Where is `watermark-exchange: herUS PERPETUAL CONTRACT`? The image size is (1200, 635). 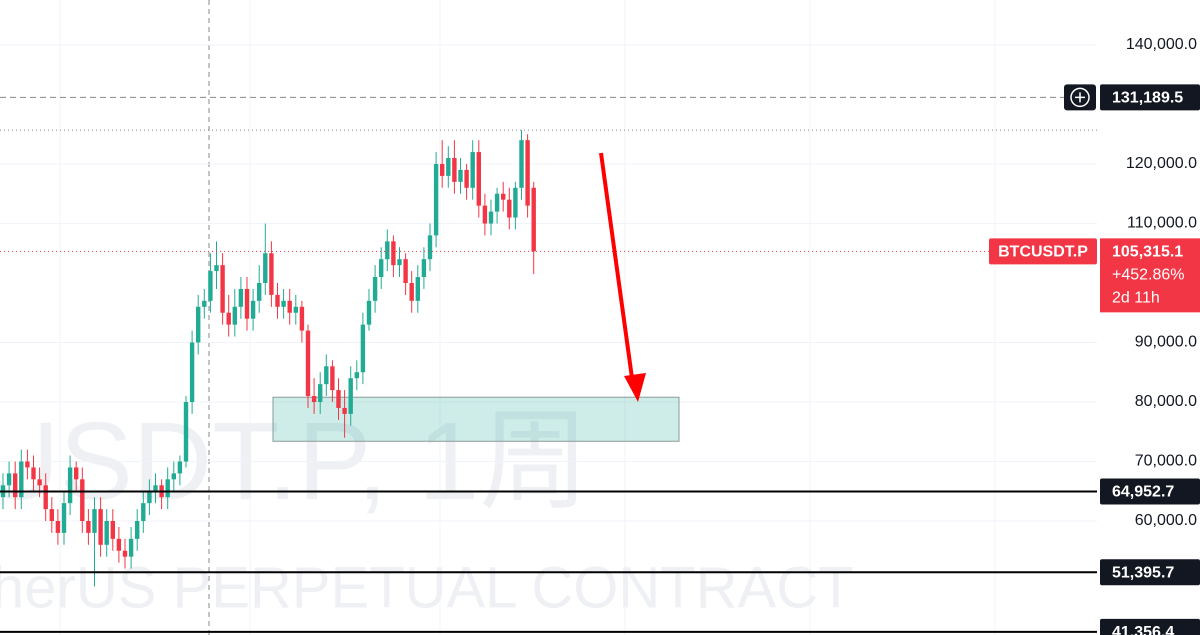
watermark-exchange: herUS PERPETUAL CONTRACT is located at coordinates (427, 587).